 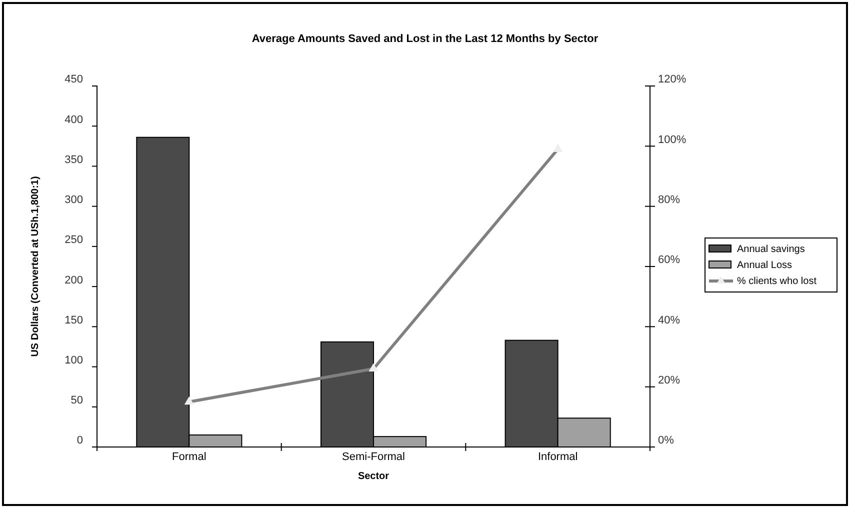 I want to click on y-tick-label: 400, so click(x=73, y=120).